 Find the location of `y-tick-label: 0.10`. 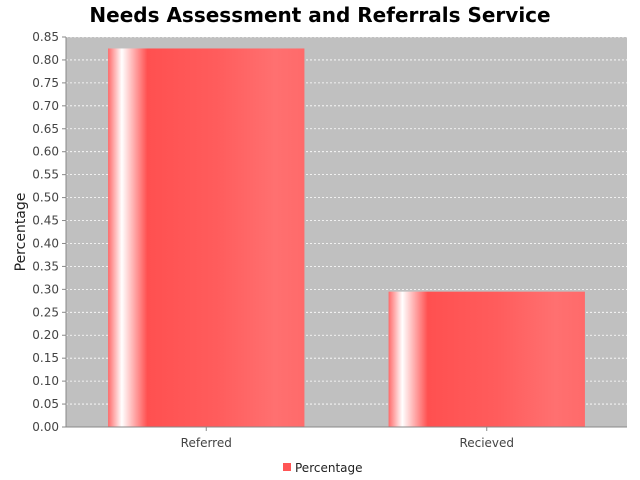

y-tick-label: 0.10 is located at coordinates (45, 381).